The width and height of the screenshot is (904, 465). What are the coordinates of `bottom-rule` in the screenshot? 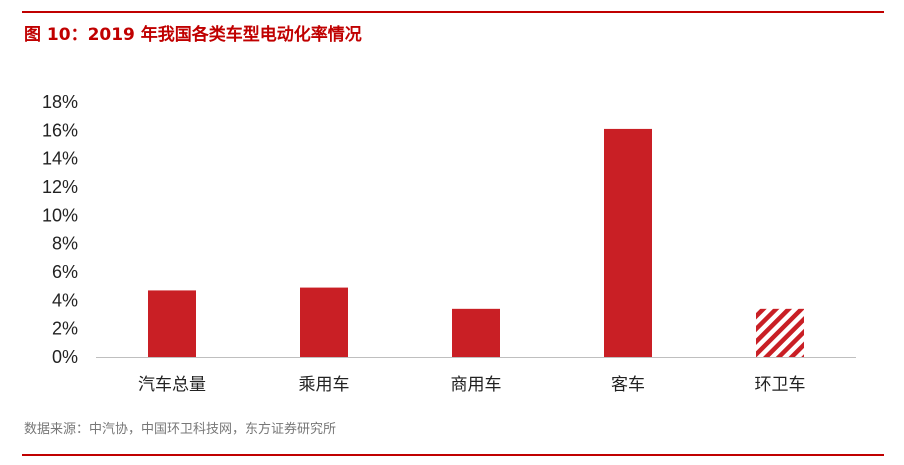 It's located at (453, 455).